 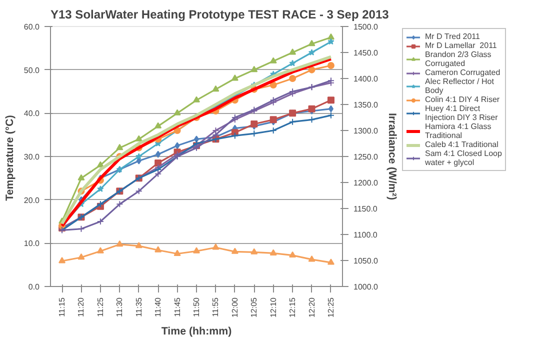 I want to click on legend-label: Colin 4:1 DIY 4 Riser, so click(x=462, y=99).